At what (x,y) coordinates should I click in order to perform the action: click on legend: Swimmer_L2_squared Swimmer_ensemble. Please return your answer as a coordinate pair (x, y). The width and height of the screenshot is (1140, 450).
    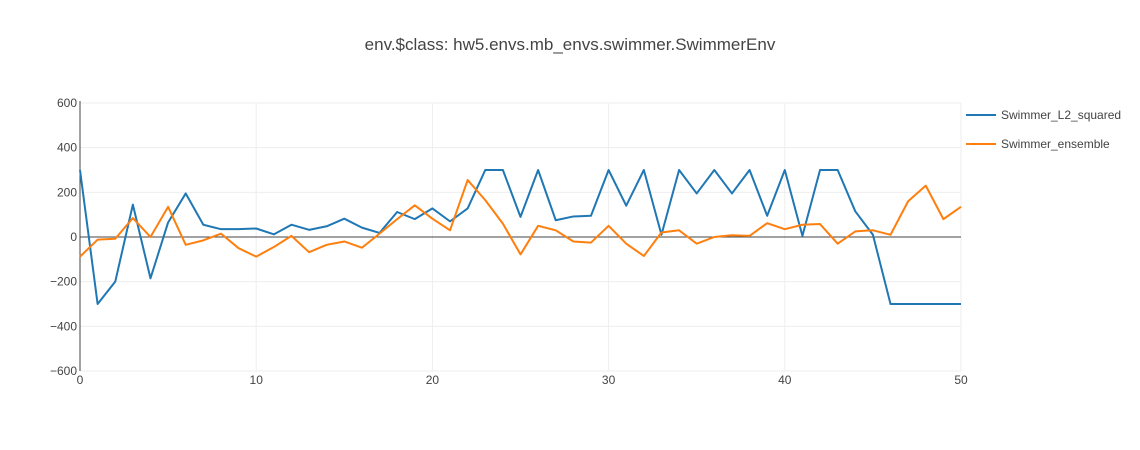
    Looking at the image, I should click on (1043, 129).